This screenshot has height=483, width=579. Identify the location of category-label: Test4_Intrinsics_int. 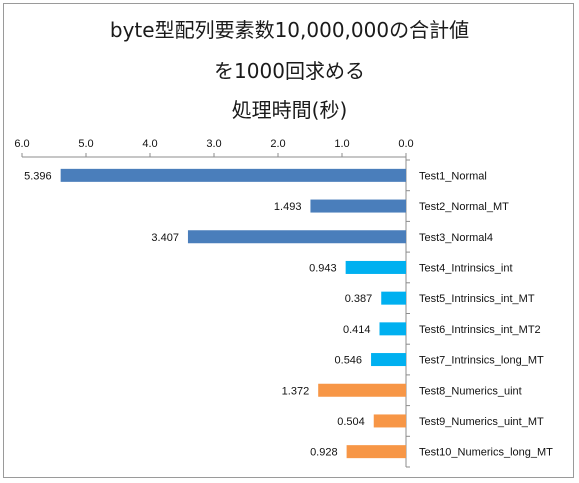
(466, 268).